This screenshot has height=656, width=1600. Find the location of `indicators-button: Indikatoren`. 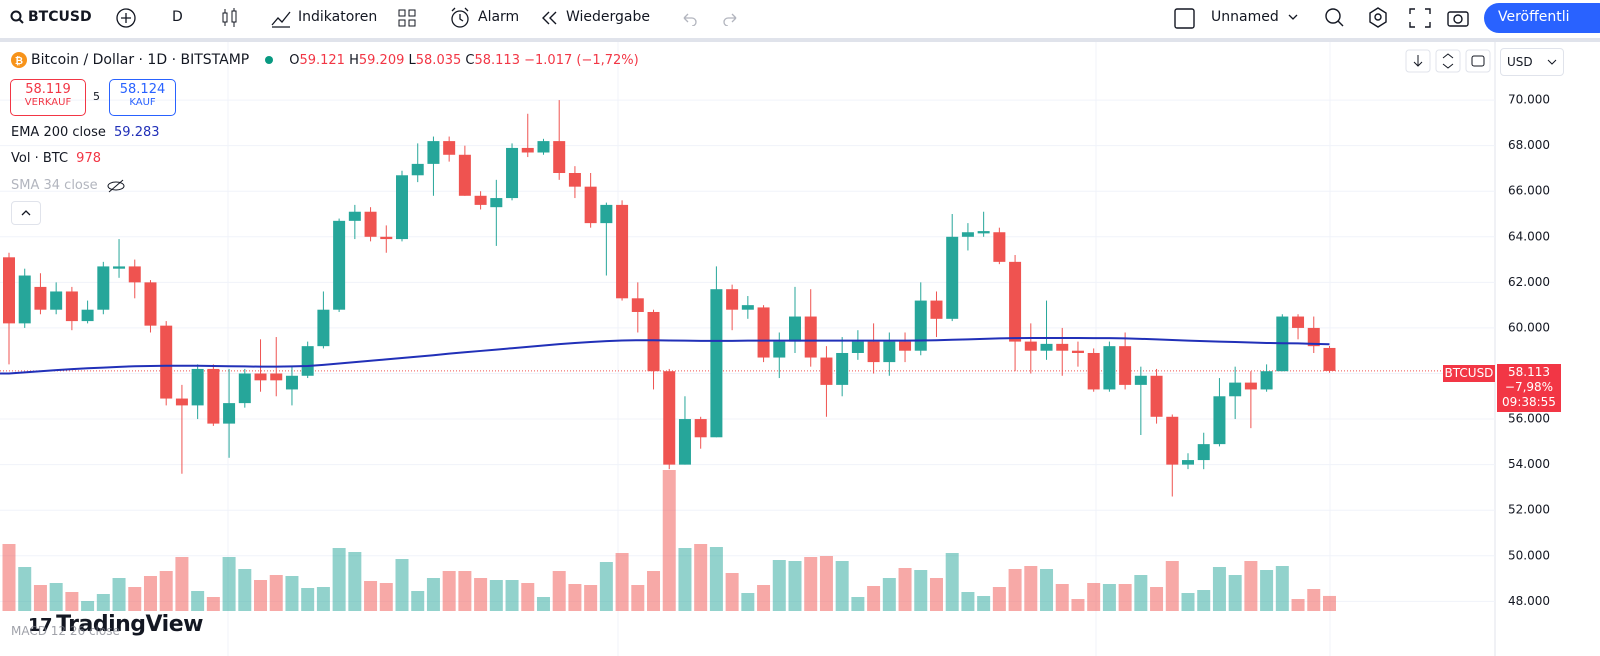

indicators-button: Indikatoren is located at coordinates (338, 17).